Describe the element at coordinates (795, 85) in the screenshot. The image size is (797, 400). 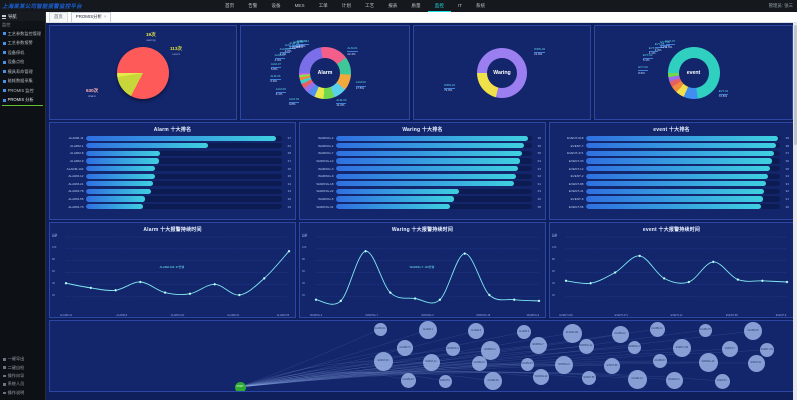
I see `scrollbar-thumb` at that location.